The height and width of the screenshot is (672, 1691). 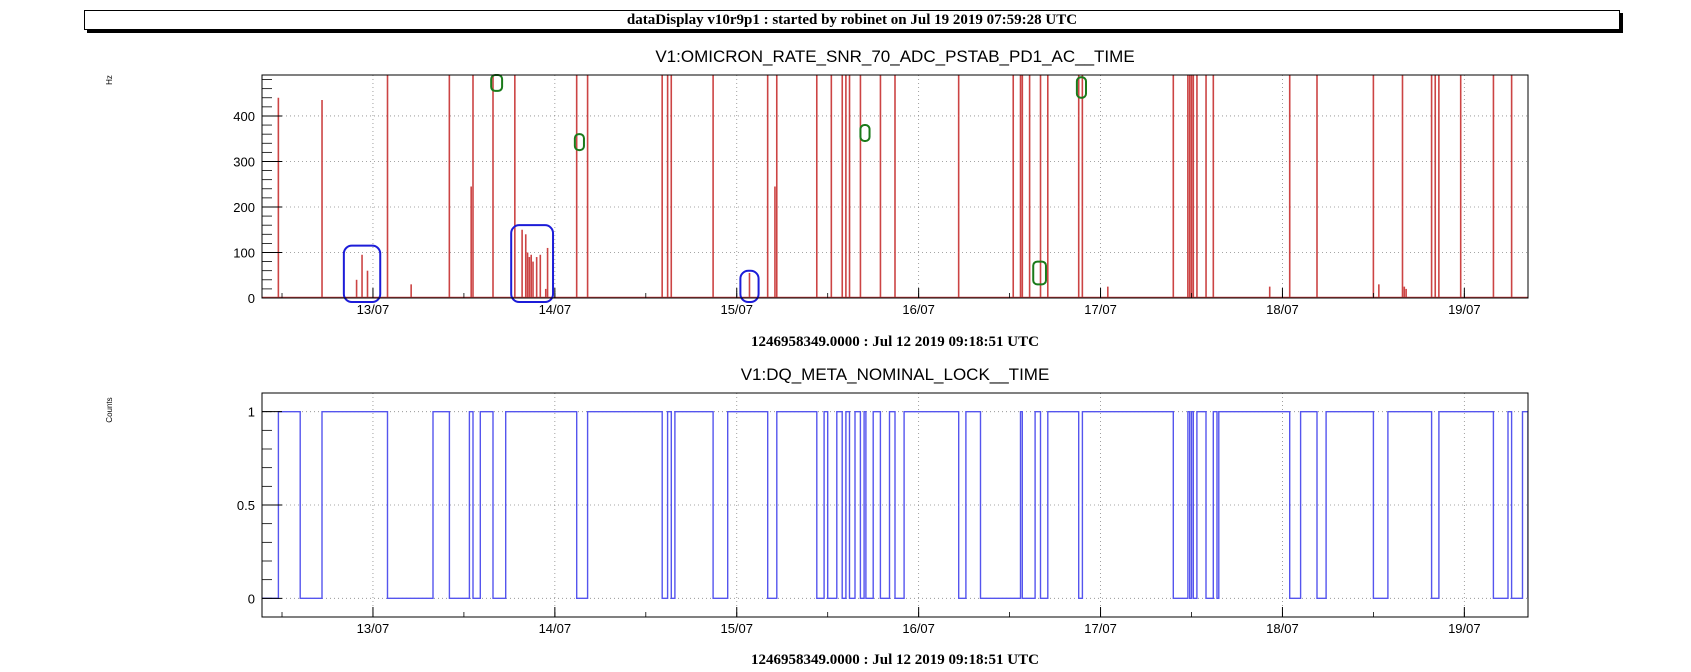 I want to click on chart-title: V1:DQ_META_NOMINAL_LOCK__TIME, so click(x=895, y=374).